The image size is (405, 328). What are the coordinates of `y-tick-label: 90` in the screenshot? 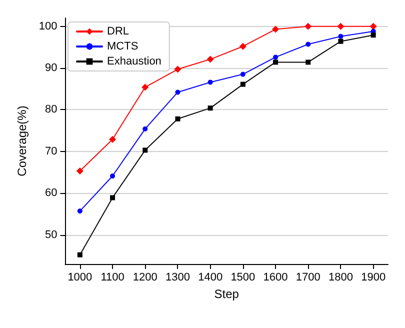 It's located at (51, 68).